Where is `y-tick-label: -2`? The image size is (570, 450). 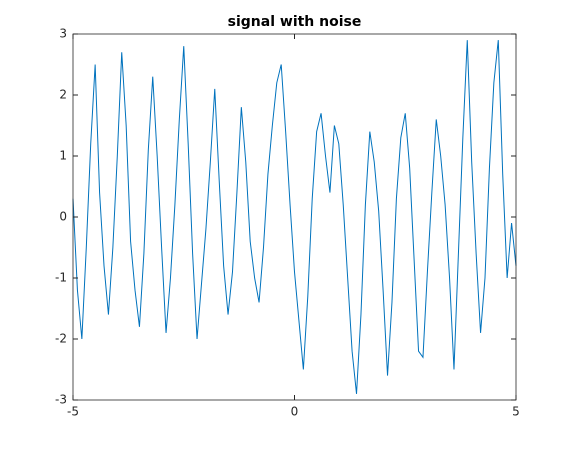 y-tick-label: -2 is located at coordinates (61, 339).